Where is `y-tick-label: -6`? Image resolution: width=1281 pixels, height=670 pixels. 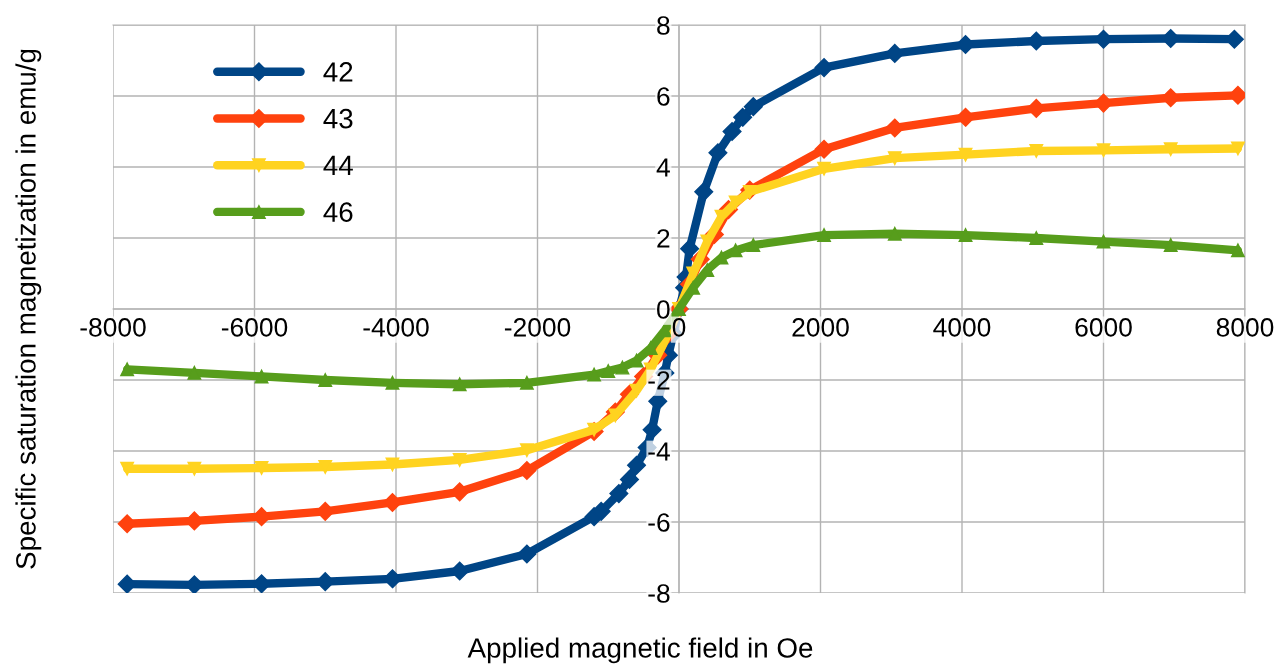 y-tick-label: -6 is located at coordinates (659, 522).